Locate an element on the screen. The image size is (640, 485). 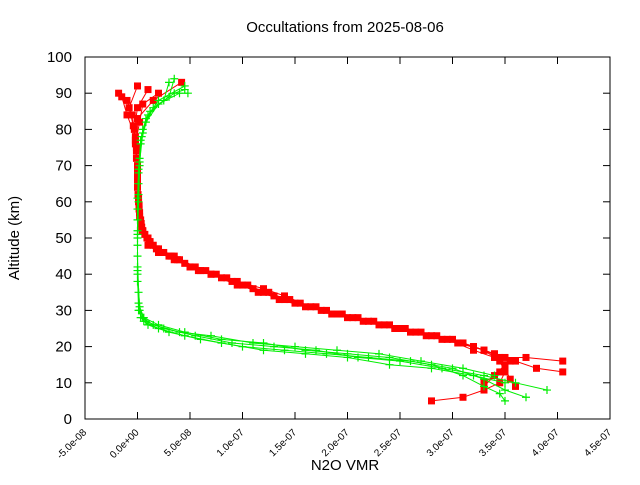
y-tick-label: 10 is located at coordinates (63, 383).